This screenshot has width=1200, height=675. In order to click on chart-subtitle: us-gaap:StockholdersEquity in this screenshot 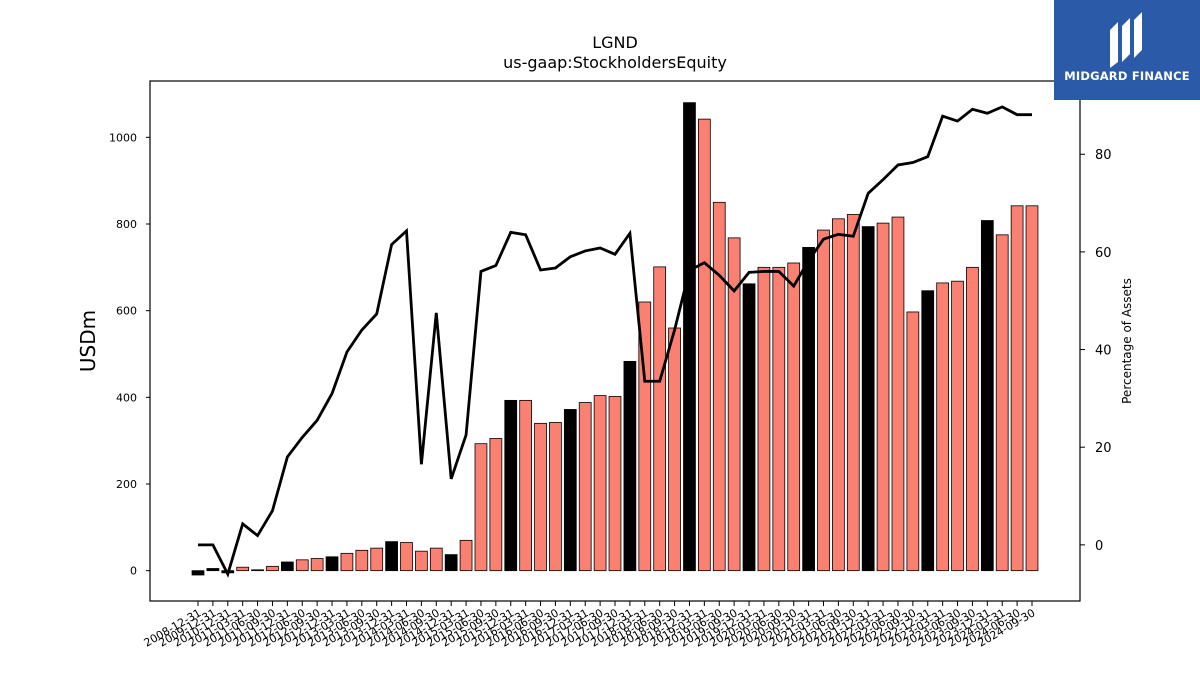, I will do `click(615, 62)`.